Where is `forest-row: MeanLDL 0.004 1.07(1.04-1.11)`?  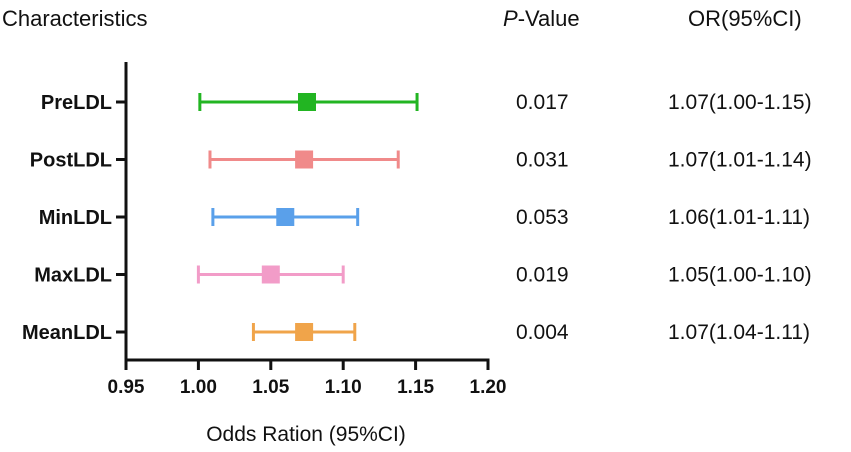
forest-row: MeanLDL 0.004 1.07(1.04-1.11) is located at coordinates (416, 332).